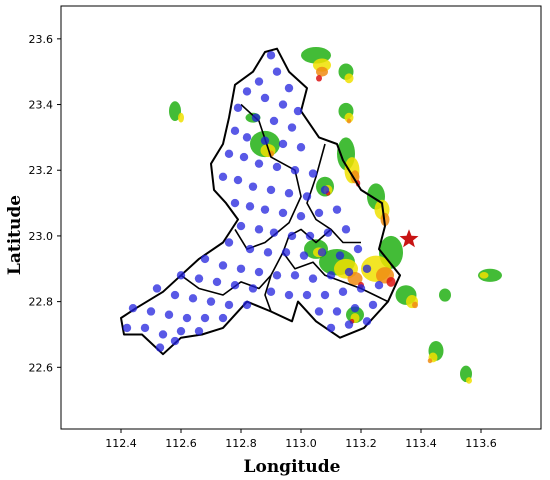 Image resolution: width=550 pixels, height=480 pixels. What do you see at coordinates (41, 170) in the screenshot?
I see `y-tick-label: 23.2` at bounding box center [41, 170].